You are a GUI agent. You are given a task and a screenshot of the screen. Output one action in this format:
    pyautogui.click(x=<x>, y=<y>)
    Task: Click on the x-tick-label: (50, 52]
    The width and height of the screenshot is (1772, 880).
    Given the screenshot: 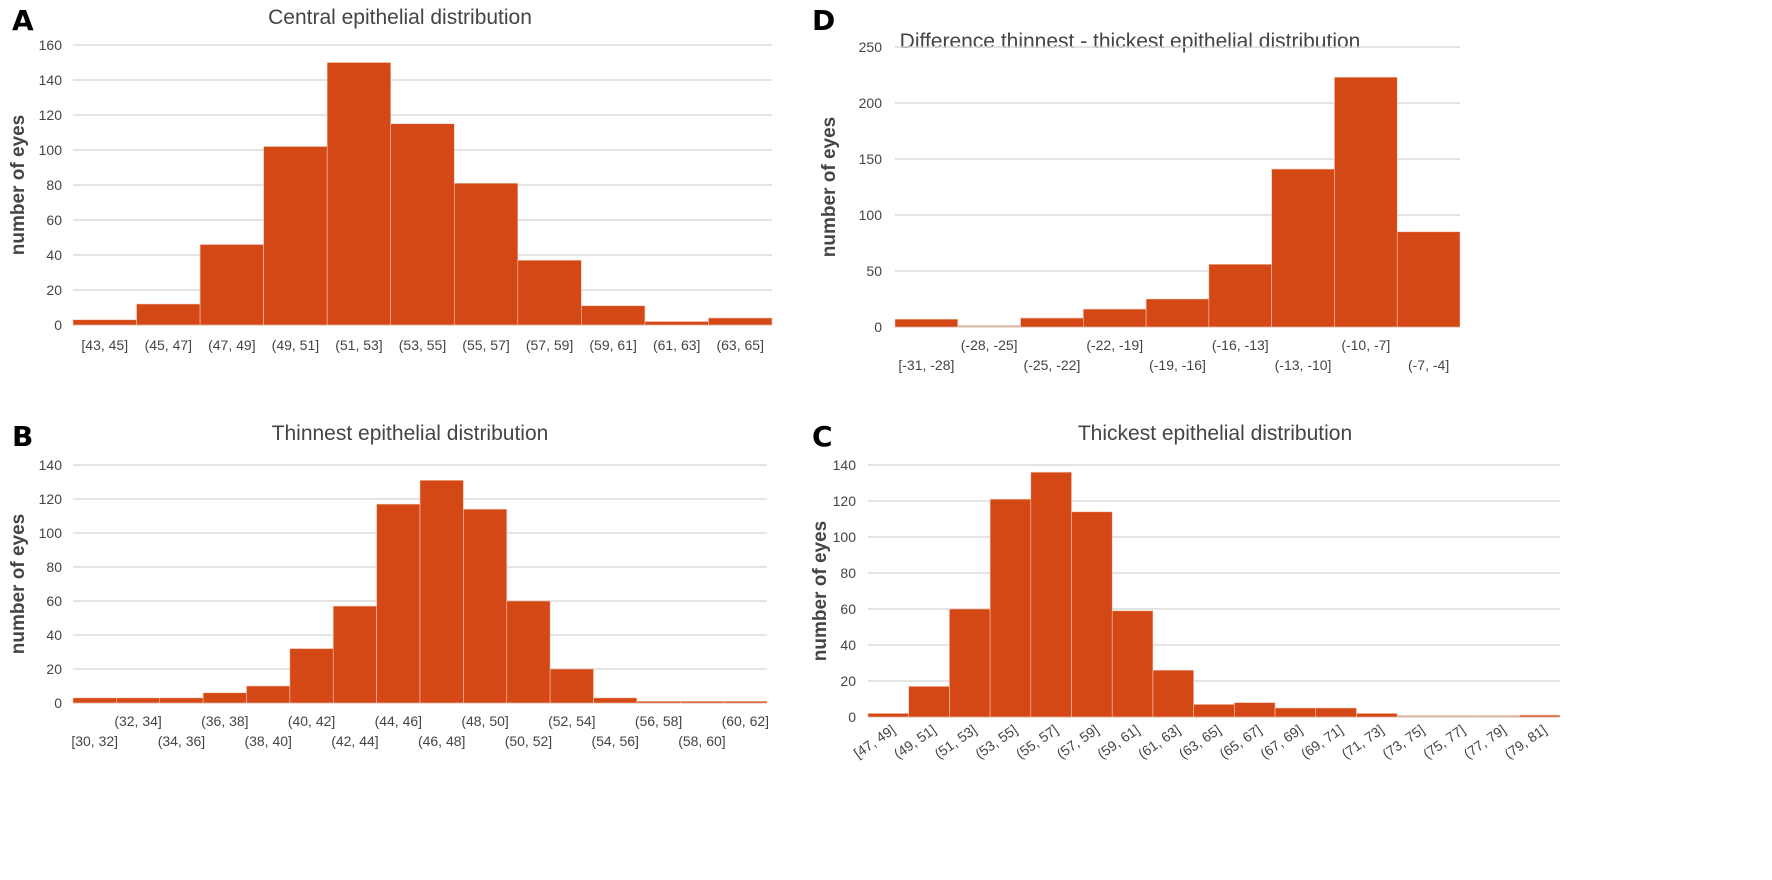 What is the action you would take?
    pyautogui.click(x=528, y=741)
    